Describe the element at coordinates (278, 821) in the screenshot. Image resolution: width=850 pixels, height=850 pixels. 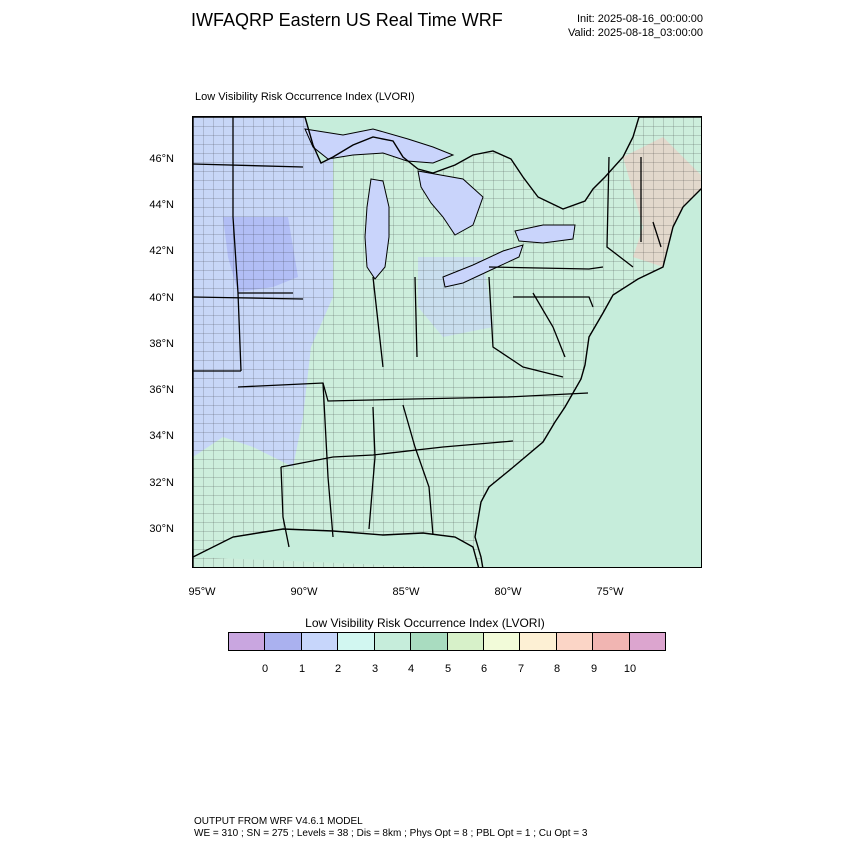
I see `model-info-line-1: OUTPUT FROM WRF V4.6.1 MODEL` at that location.